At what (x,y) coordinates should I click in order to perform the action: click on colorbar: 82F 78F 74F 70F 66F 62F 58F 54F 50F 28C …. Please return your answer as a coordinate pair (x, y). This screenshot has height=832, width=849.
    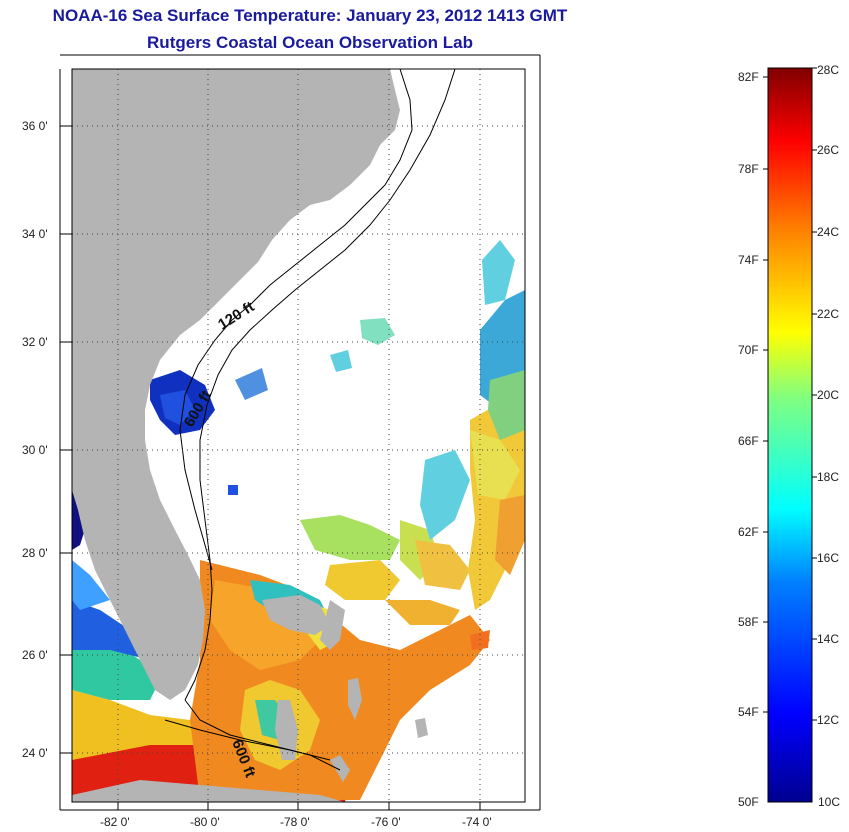
    Looking at the image, I should click on (789, 436).